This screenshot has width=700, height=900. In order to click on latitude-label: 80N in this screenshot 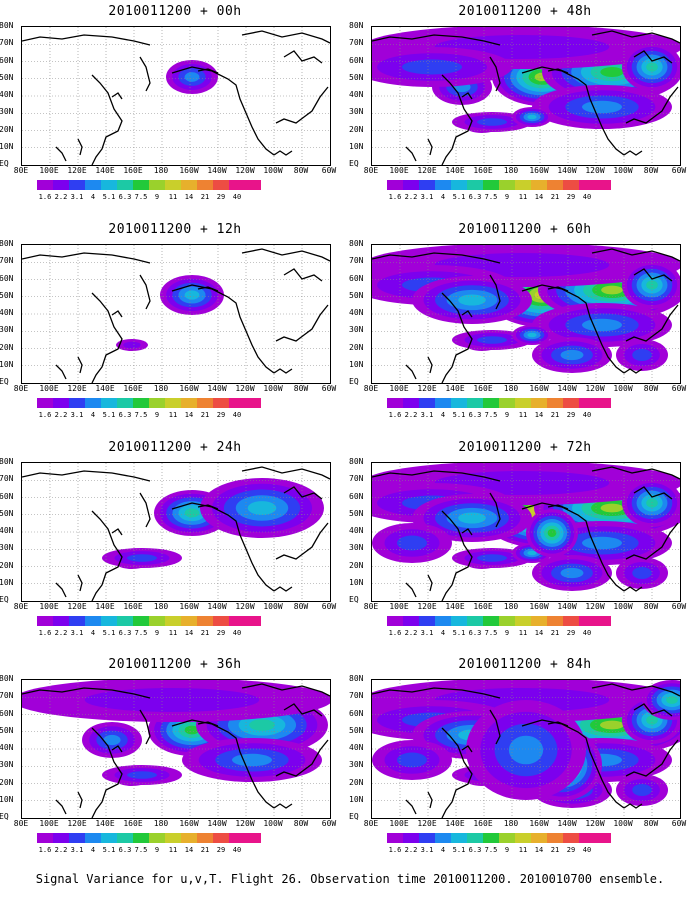, I will do `click(7, 25)`.